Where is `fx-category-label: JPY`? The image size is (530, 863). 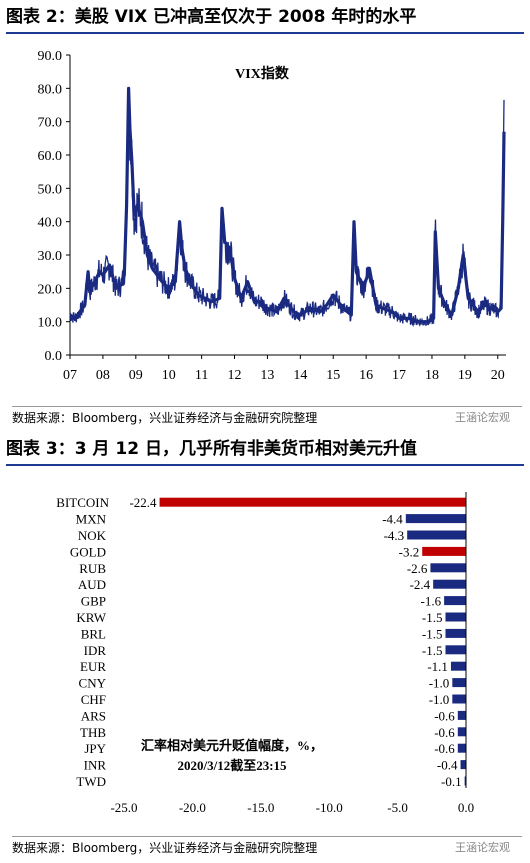
fx-category-label: JPY is located at coordinates (95, 748).